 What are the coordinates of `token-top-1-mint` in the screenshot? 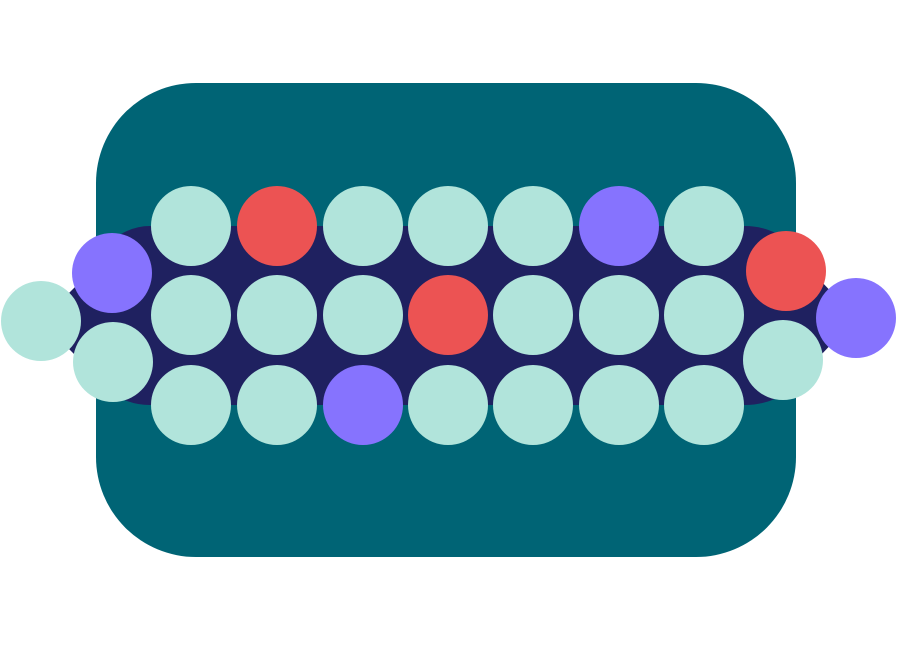 It's located at (191, 226).